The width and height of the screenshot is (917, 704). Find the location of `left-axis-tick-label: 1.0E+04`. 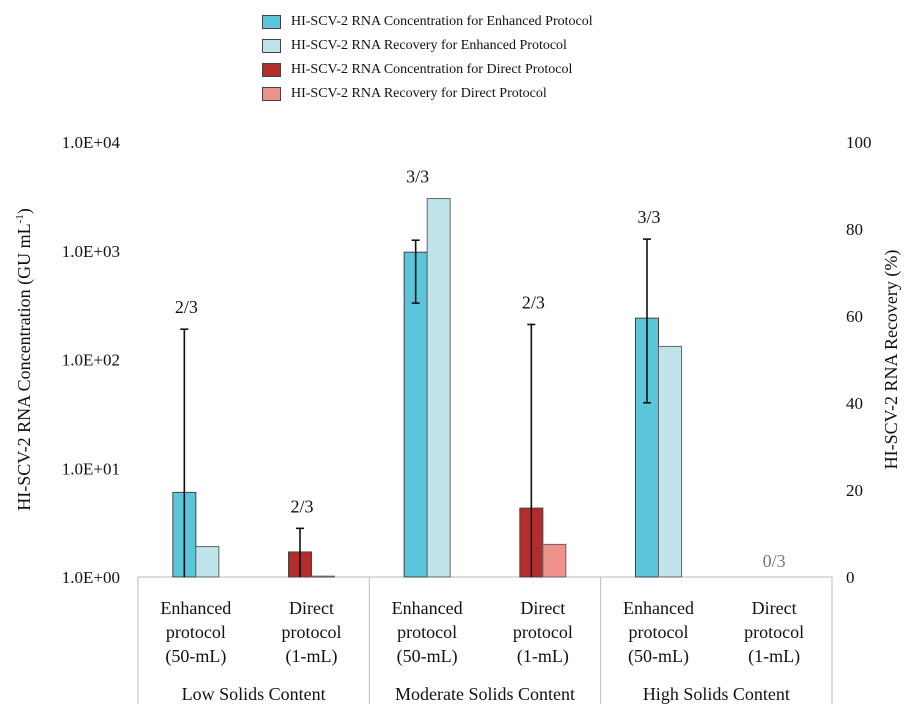

left-axis-tick-label: 1.0E+04 is located at coordinates (91, 142).